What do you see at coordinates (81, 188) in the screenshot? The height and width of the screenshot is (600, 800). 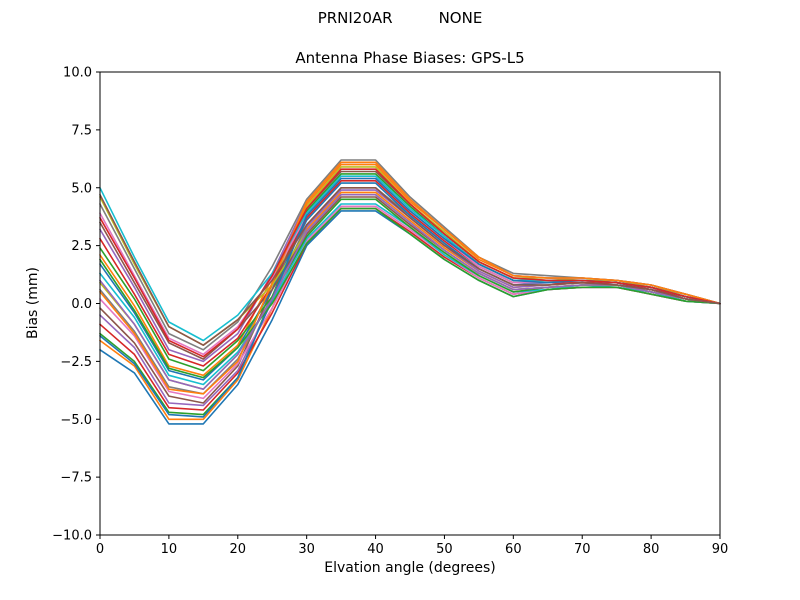 I see `y-tick-label: 5.0` at bounding box center [81, 188].